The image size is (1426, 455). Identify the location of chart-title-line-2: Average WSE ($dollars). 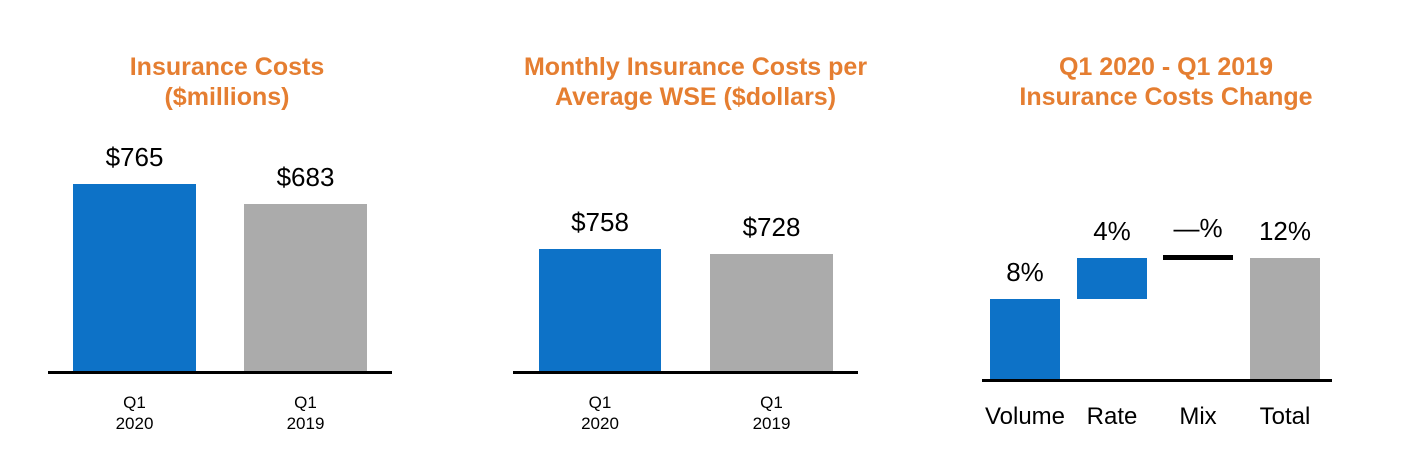
(695, 97).